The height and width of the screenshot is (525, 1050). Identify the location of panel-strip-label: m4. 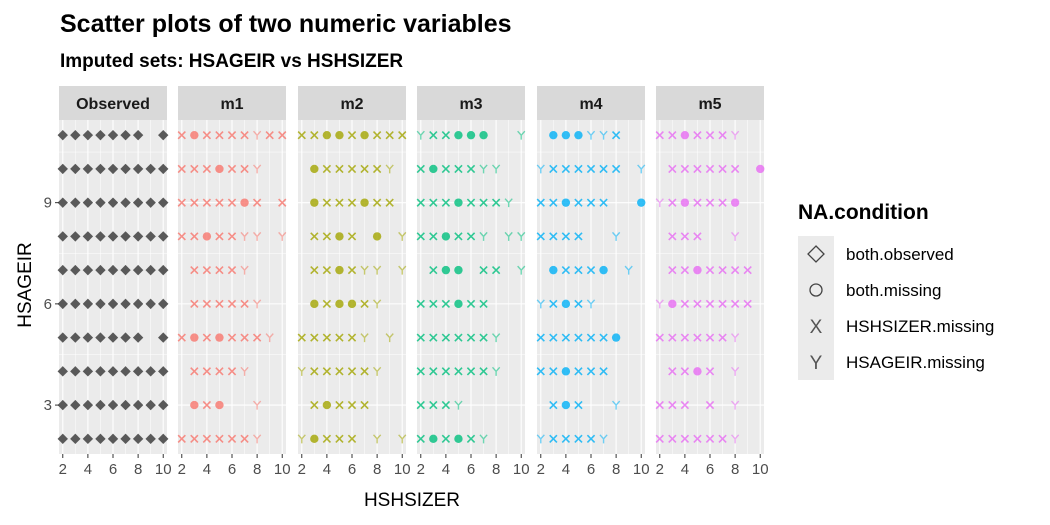
(590, 104).